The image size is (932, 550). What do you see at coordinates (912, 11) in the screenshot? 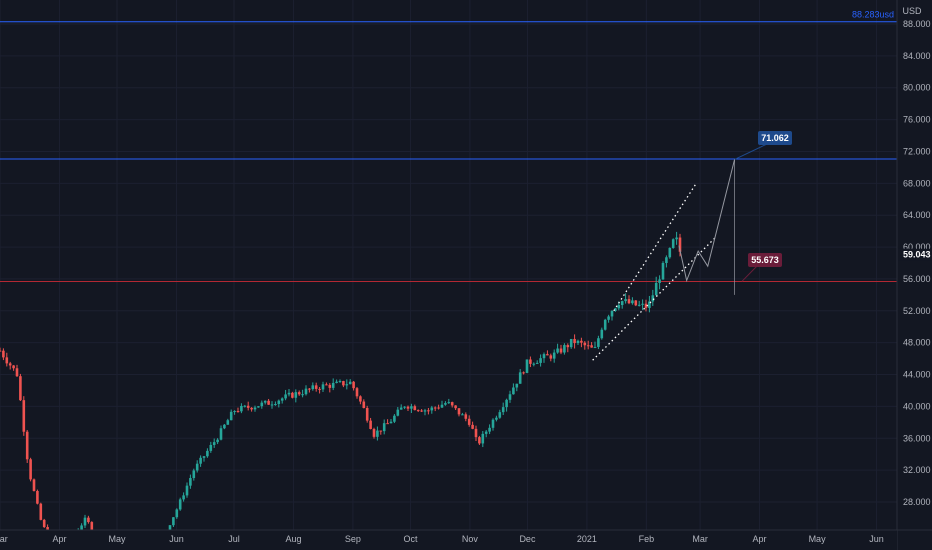
I see `currency-label: USD` at bounding box center [912, 11].